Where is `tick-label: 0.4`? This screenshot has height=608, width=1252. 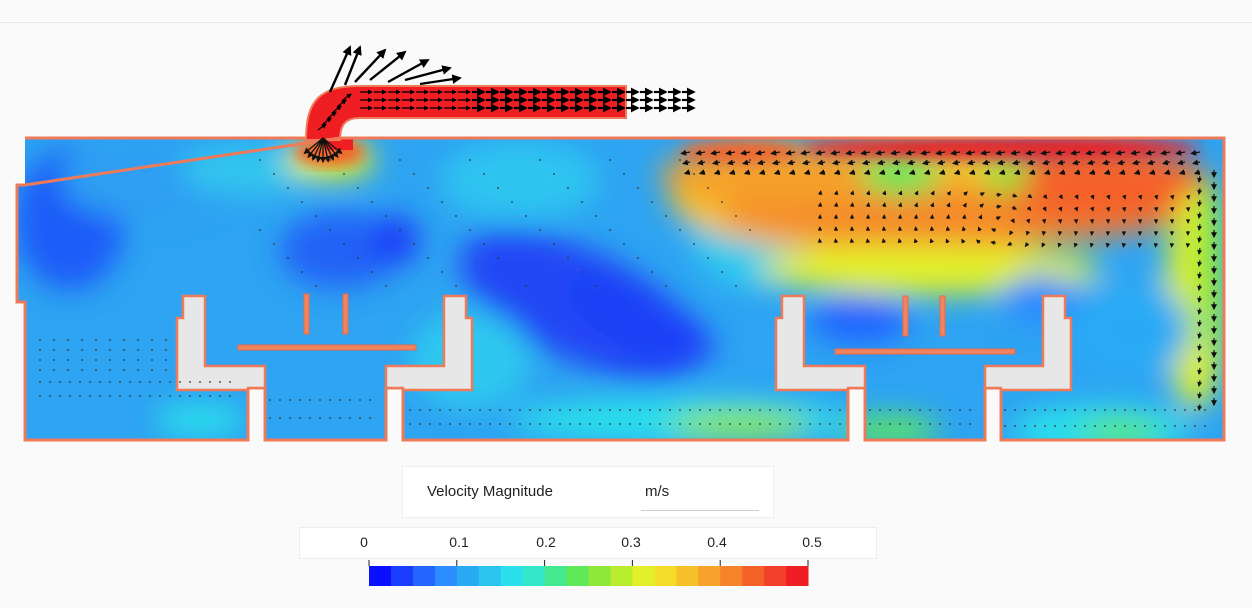 tick-label: 0.4 is located at coordinates (716, 542).